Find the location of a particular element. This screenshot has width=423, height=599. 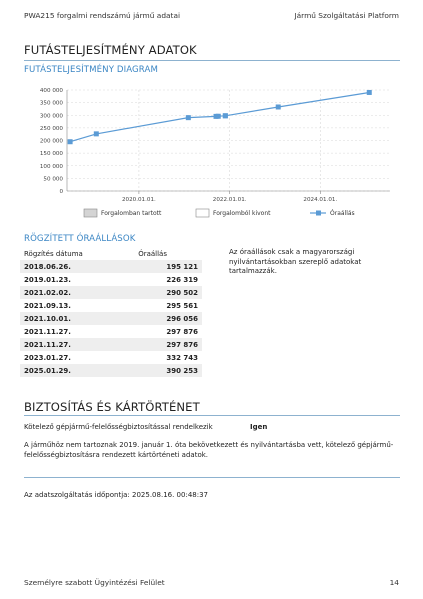

y-tick-label: 400 000 is located at coordinates (52, 91).